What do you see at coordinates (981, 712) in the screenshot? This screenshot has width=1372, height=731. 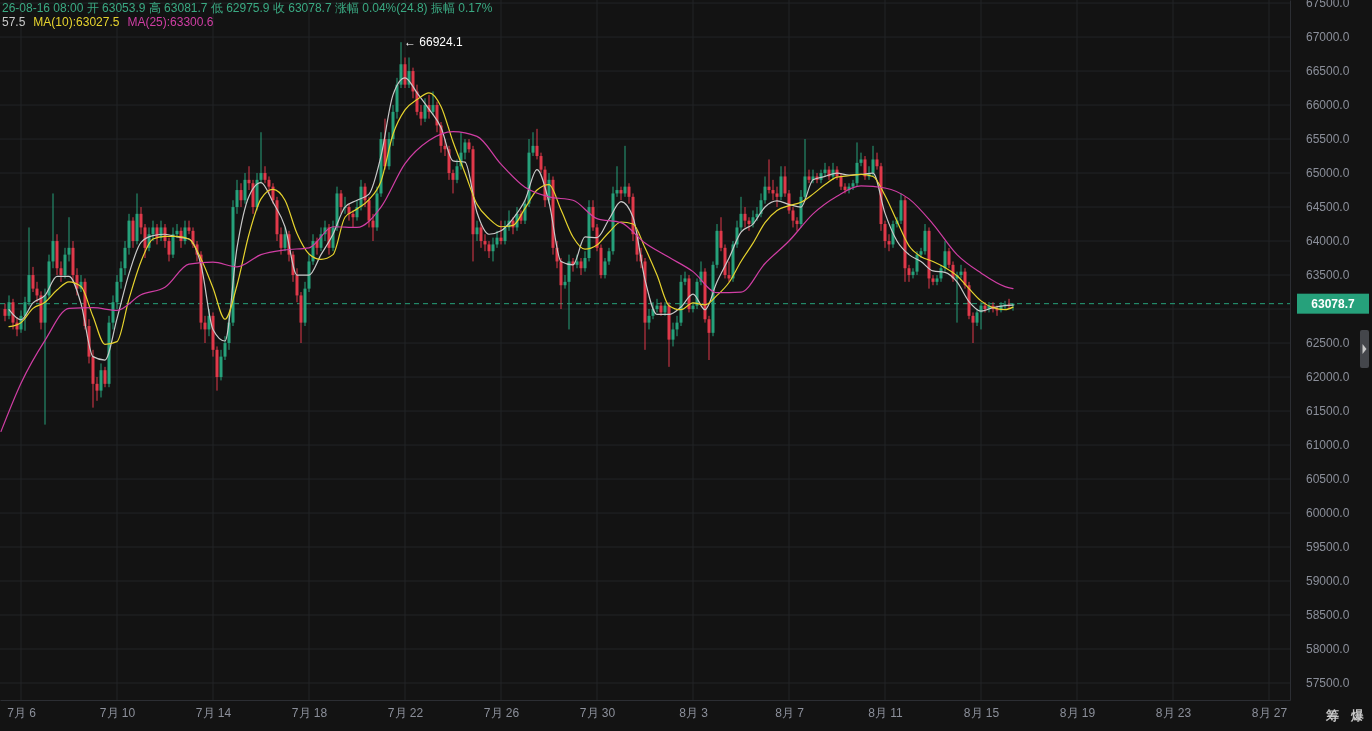 I see `x-tick-label: 8月 15` at bounding box center [981, 712].